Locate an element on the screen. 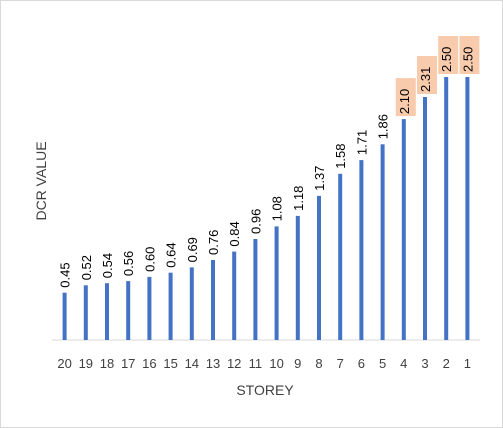  data-label-text: 2.10 is located at coordinates (404, 101).